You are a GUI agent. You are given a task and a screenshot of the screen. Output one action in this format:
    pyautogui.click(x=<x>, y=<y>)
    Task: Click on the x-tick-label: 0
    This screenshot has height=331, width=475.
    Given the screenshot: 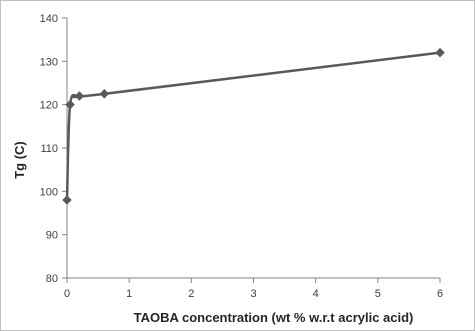 What is the action you would take?
    pyautogui.click(x=67, y=294)
    